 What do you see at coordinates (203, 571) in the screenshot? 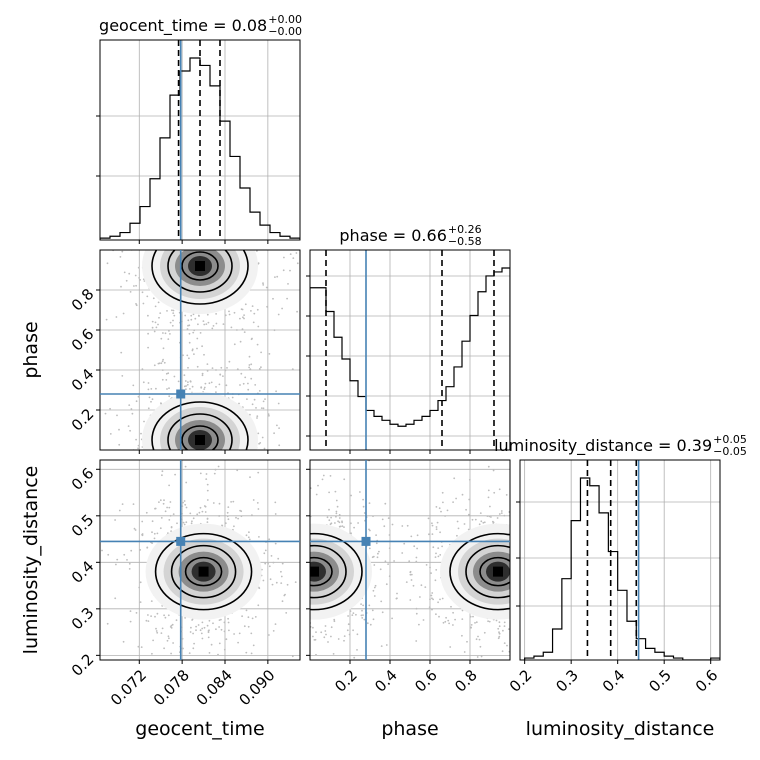
I see `density-peak` at bounding box center [203, 571].